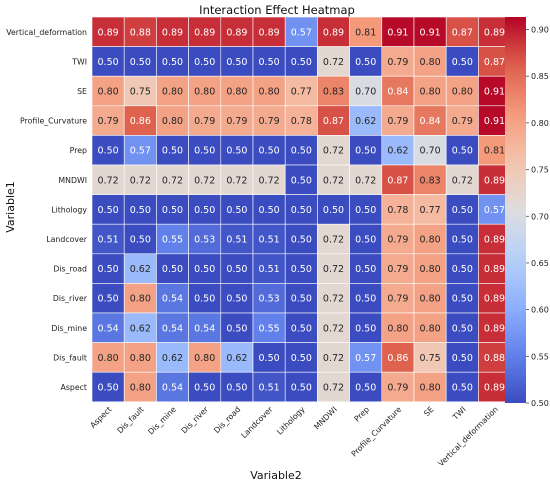  Describe the element at coordinates (79, 61) in the screenshot. I see `y-tick-label: TWI` at that location.